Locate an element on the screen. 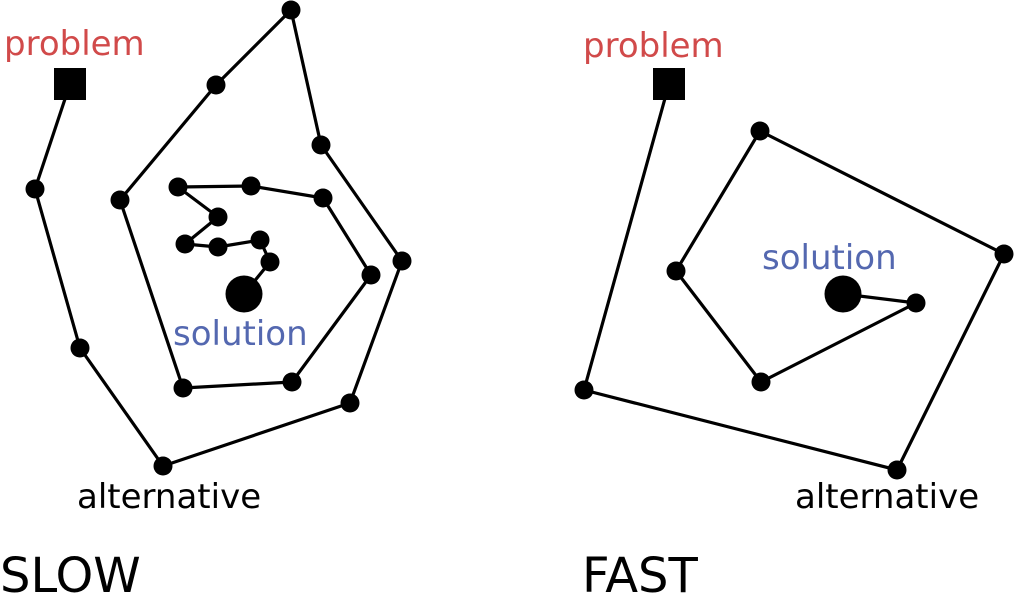 The image size is (1014, 604). fast-problem-marker is located at coordinates (669, 84).